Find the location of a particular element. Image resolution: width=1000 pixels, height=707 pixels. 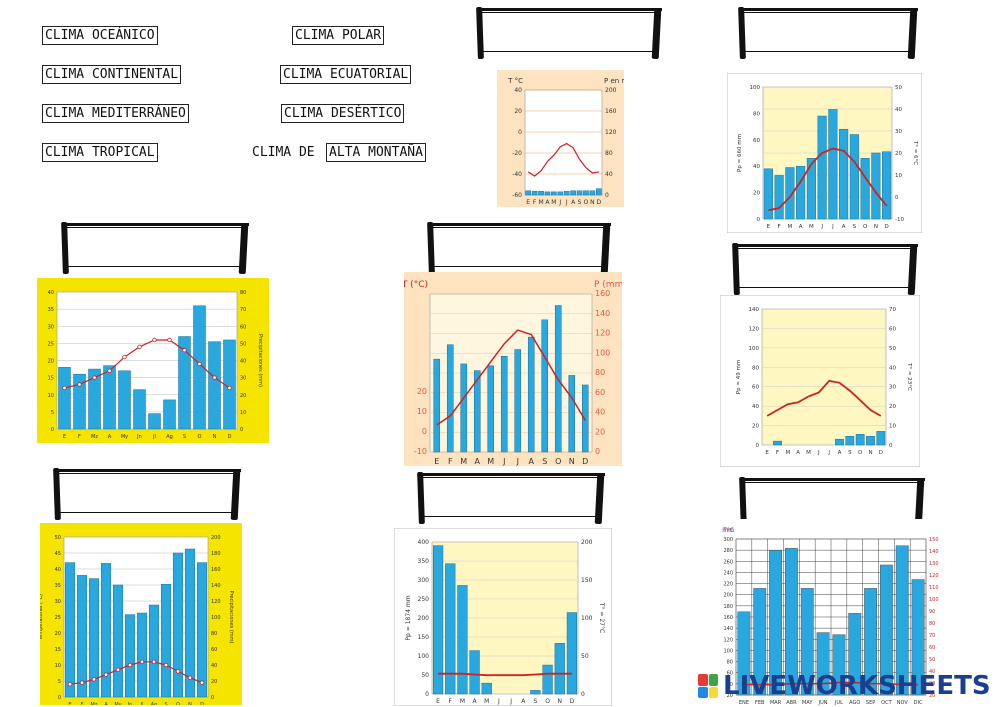

month-label: SEP is located at coordinates (870, 703).